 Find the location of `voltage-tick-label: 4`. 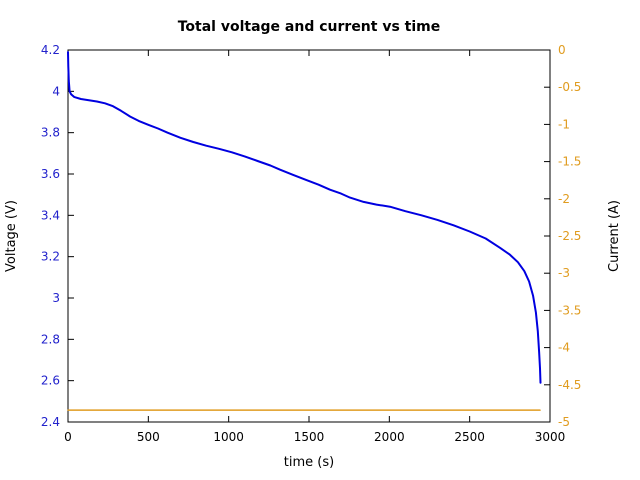

voltage-tick-label: 4 is located at coordinates (56, 91).